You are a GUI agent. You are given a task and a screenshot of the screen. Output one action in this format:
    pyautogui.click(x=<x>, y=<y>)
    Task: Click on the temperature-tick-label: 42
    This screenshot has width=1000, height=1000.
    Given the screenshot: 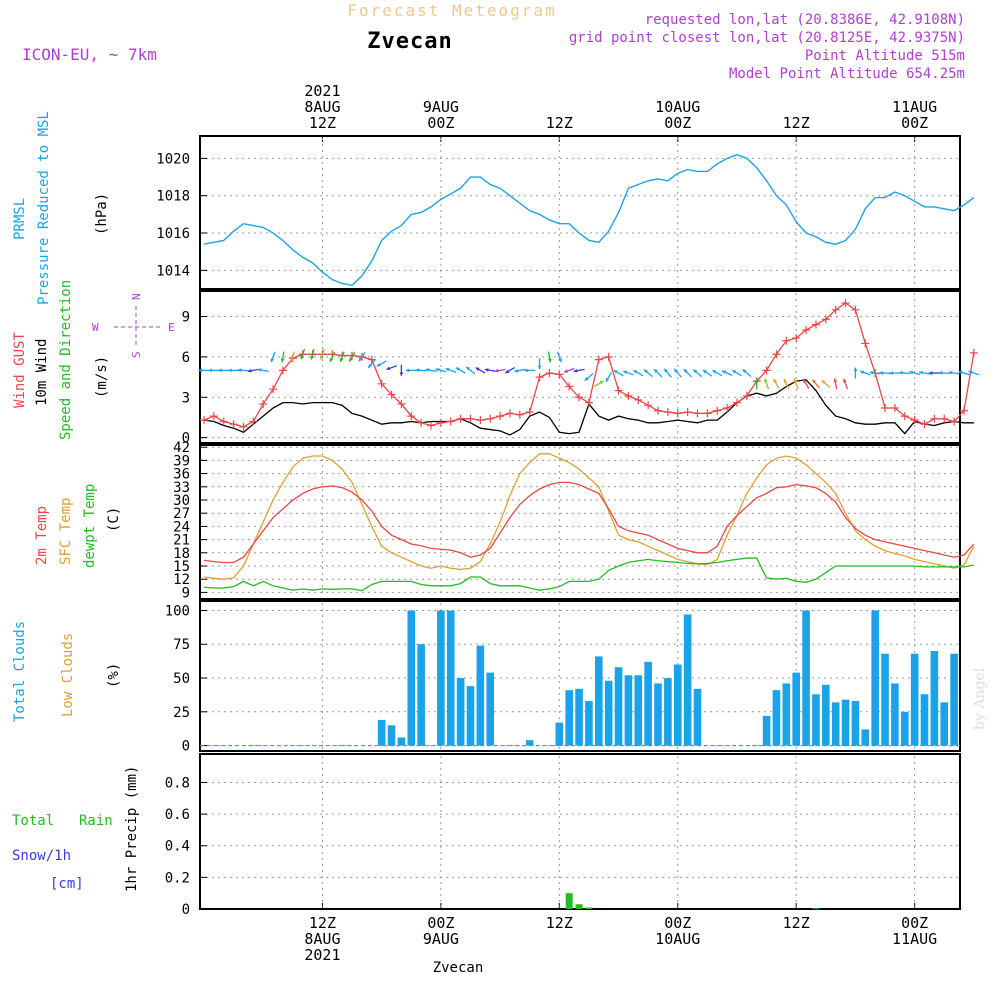 What is the action you would take?
    pyautogui.click(x=181, y=448)
    